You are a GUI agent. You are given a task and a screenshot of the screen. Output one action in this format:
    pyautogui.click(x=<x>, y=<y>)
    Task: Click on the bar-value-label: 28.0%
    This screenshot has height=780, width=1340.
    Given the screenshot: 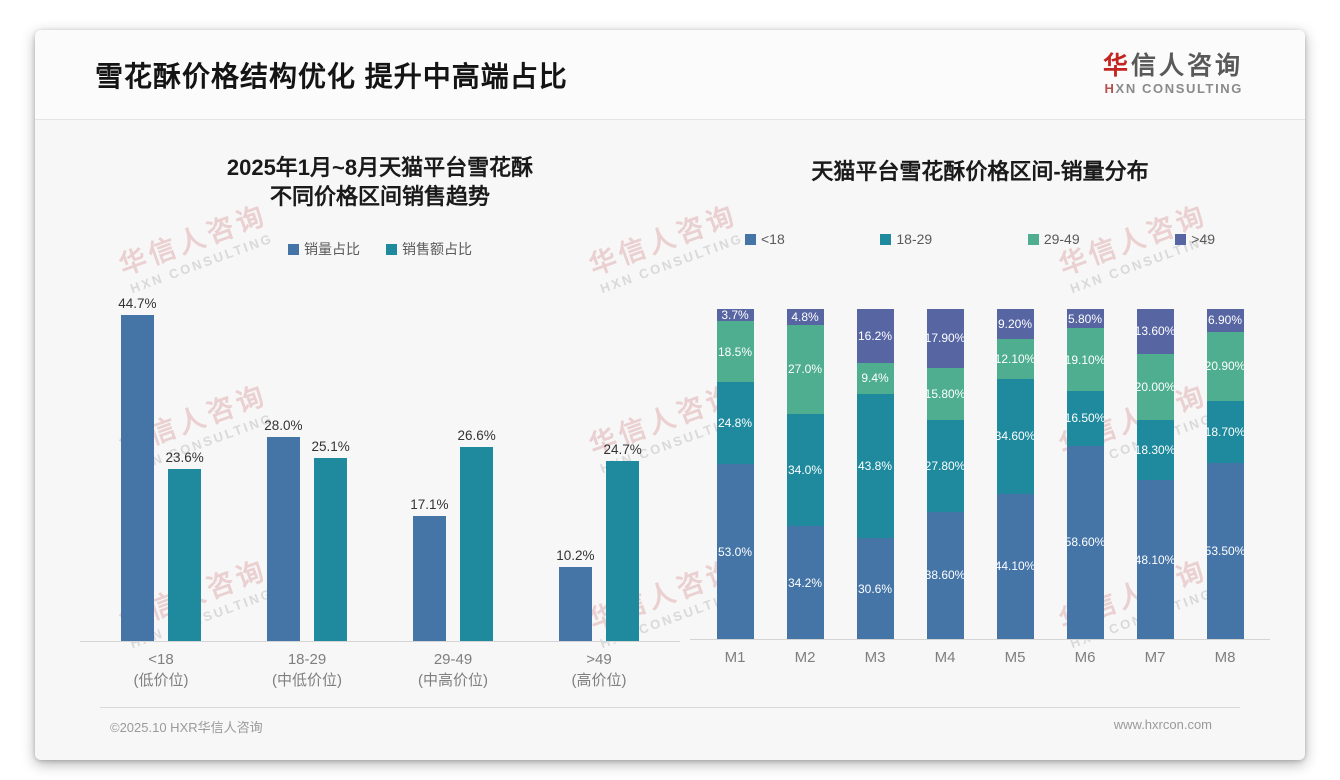 What is the action you would take?
    pyautogui.click(x=283, y=425)
    